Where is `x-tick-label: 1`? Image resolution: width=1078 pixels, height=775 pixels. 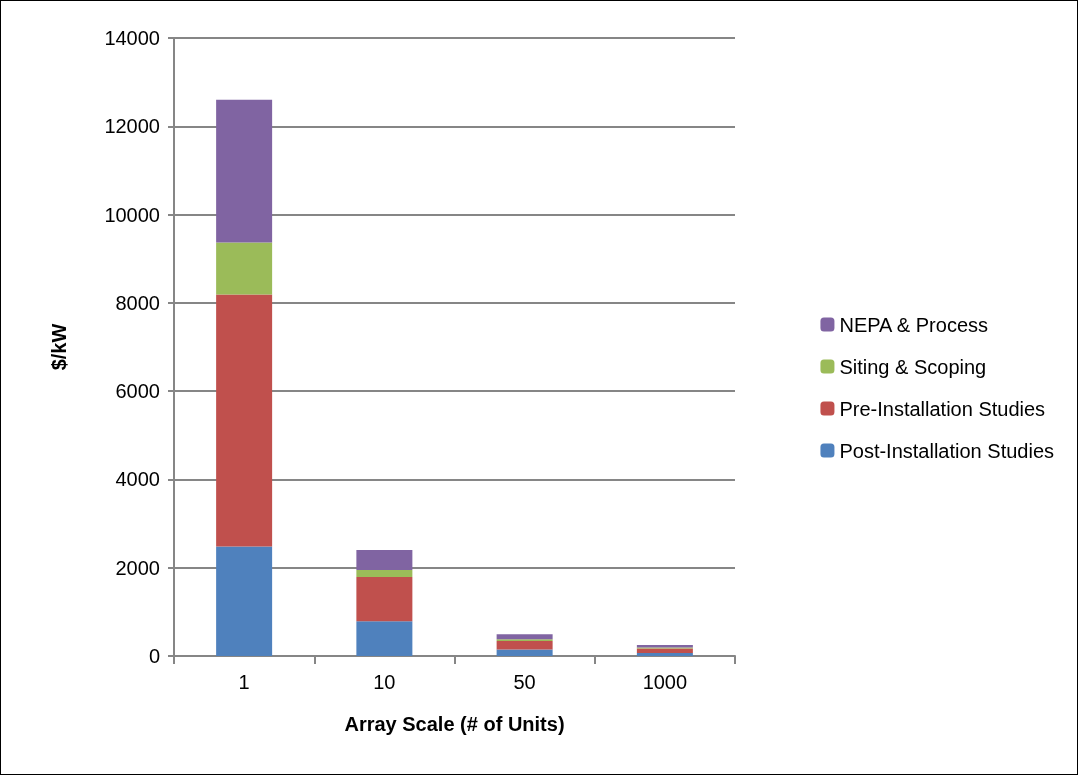 x-tick-label: 1 is located at coordinates (244, 682).